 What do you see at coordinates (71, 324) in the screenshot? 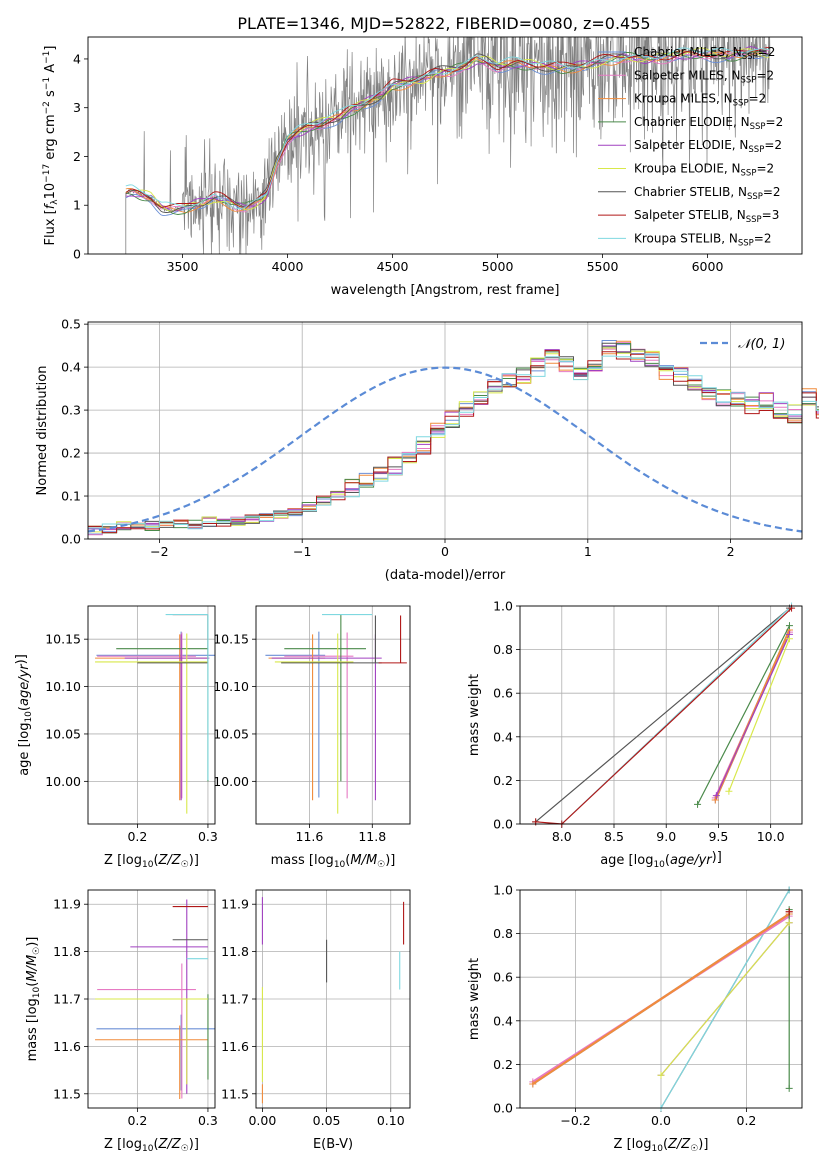
I see `y-tick-label: 0.5` at bounding box center [71, 324].